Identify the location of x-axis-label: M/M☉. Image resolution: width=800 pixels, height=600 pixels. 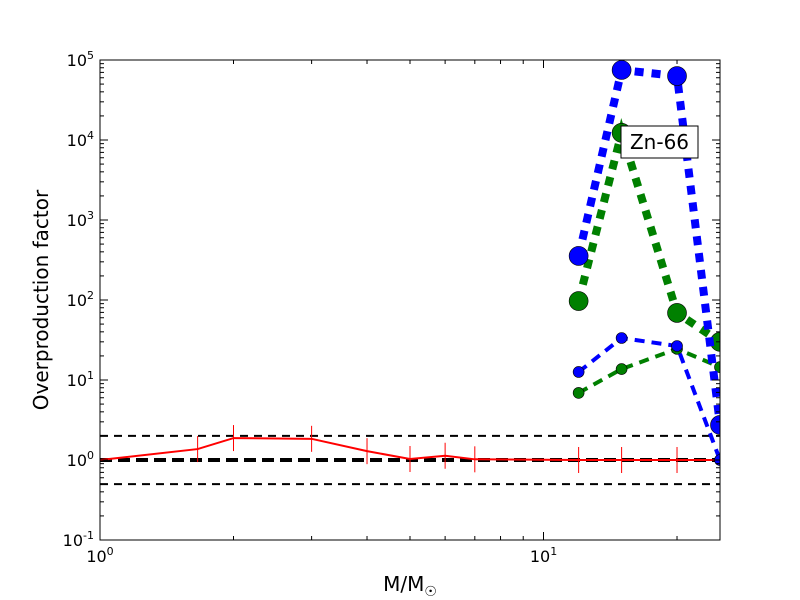
(410, 586).